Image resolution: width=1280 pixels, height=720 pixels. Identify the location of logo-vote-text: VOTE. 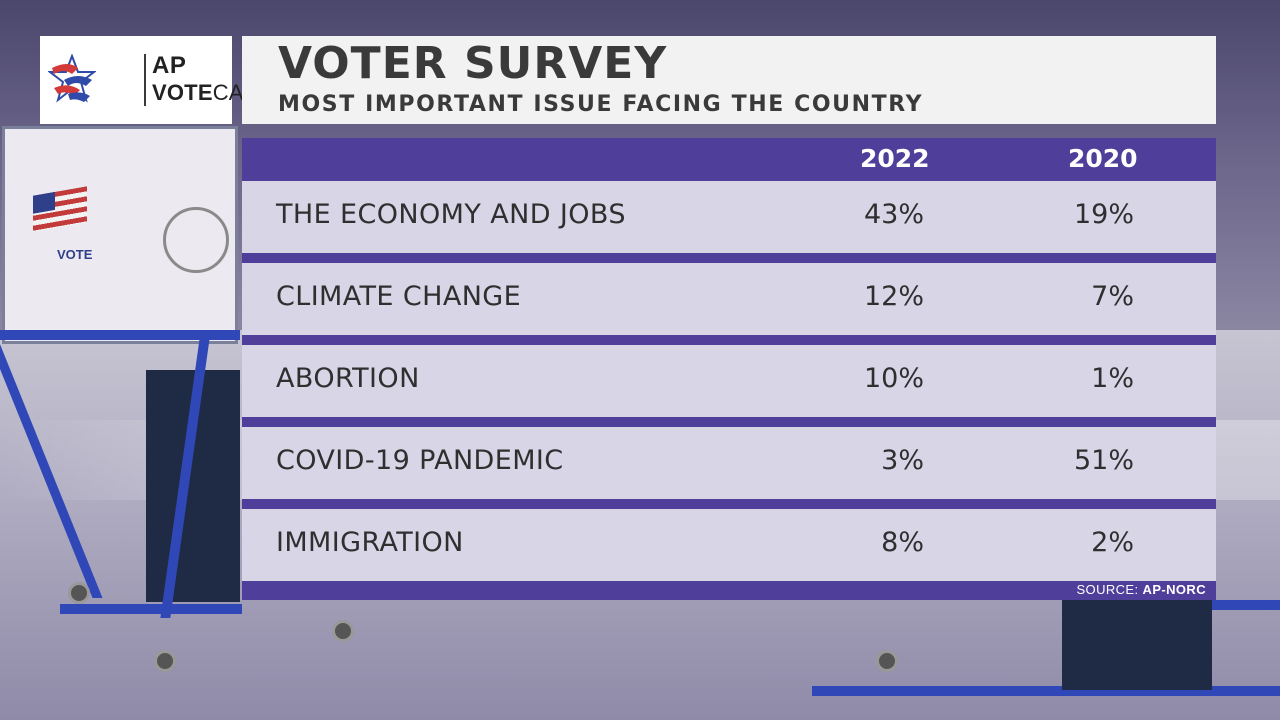
(182, 92).